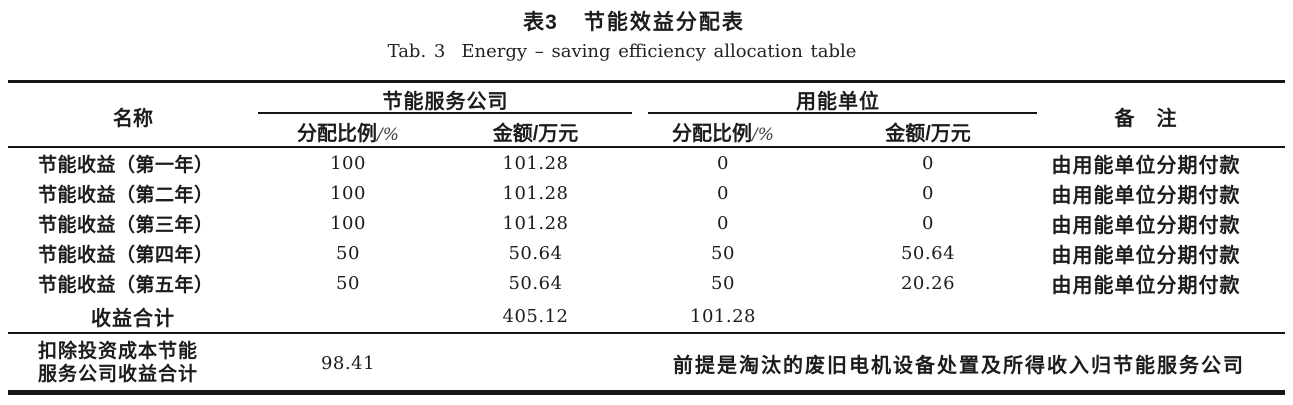  What do you see at coordinates (646, 333) in the screenshot?
I see `footer-separator-rule` at bounding box center [646, 333].